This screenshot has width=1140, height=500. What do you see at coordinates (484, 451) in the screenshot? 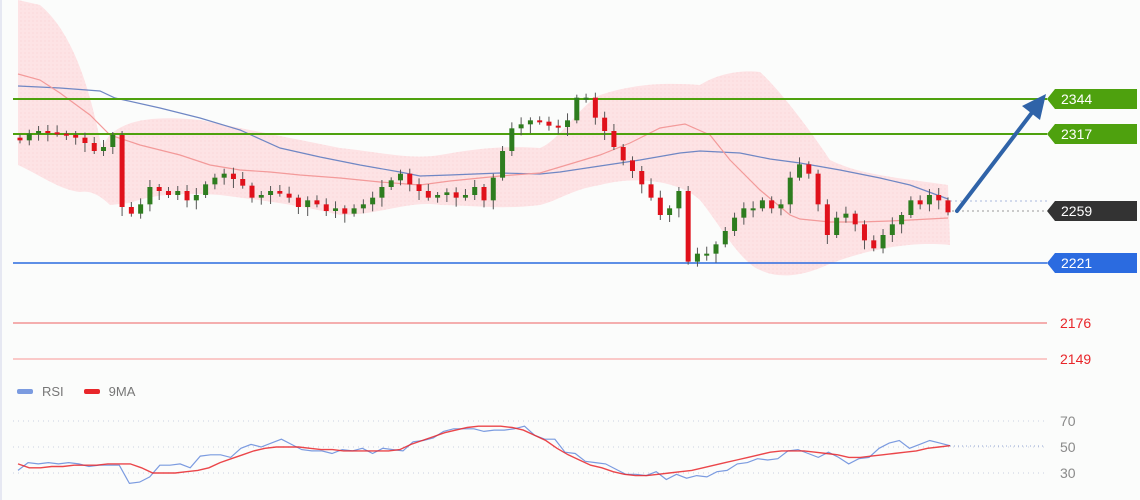
I see `rsi-9ma-line` at bounding box center [484, 451].